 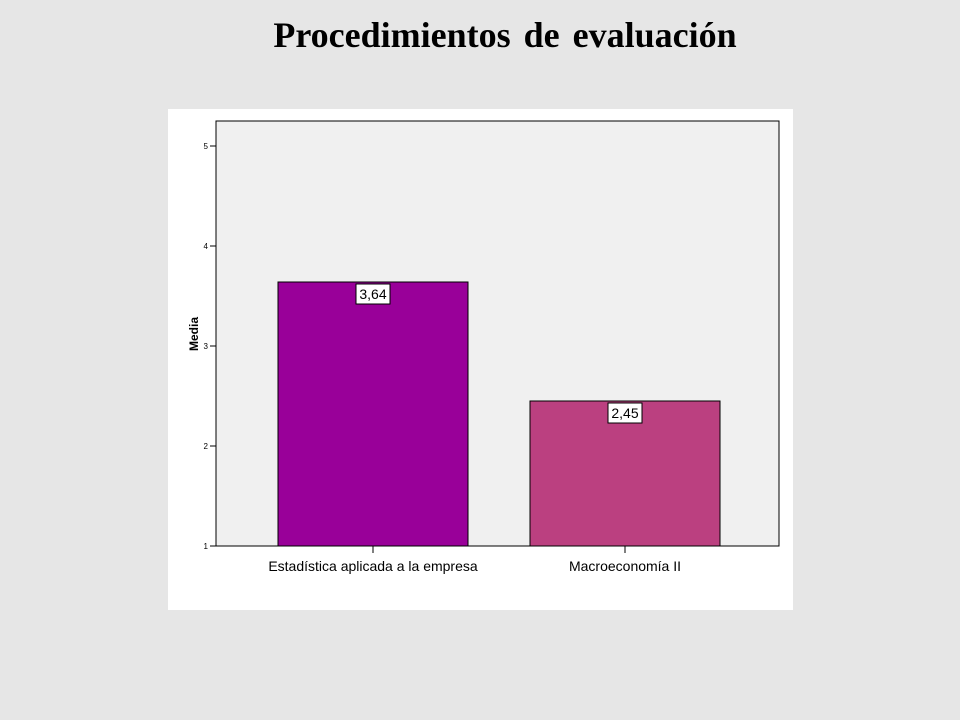 I want to click on x-tick-label: Macroeconomía II, so click(x=625, y=566).